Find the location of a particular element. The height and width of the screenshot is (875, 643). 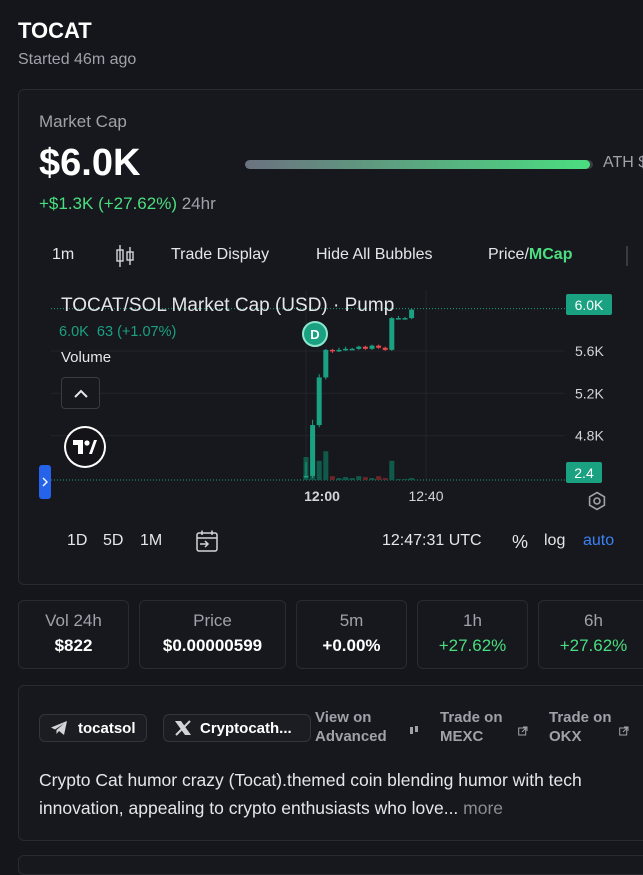

ath-progress-bar is located at coordinates (419, 164).